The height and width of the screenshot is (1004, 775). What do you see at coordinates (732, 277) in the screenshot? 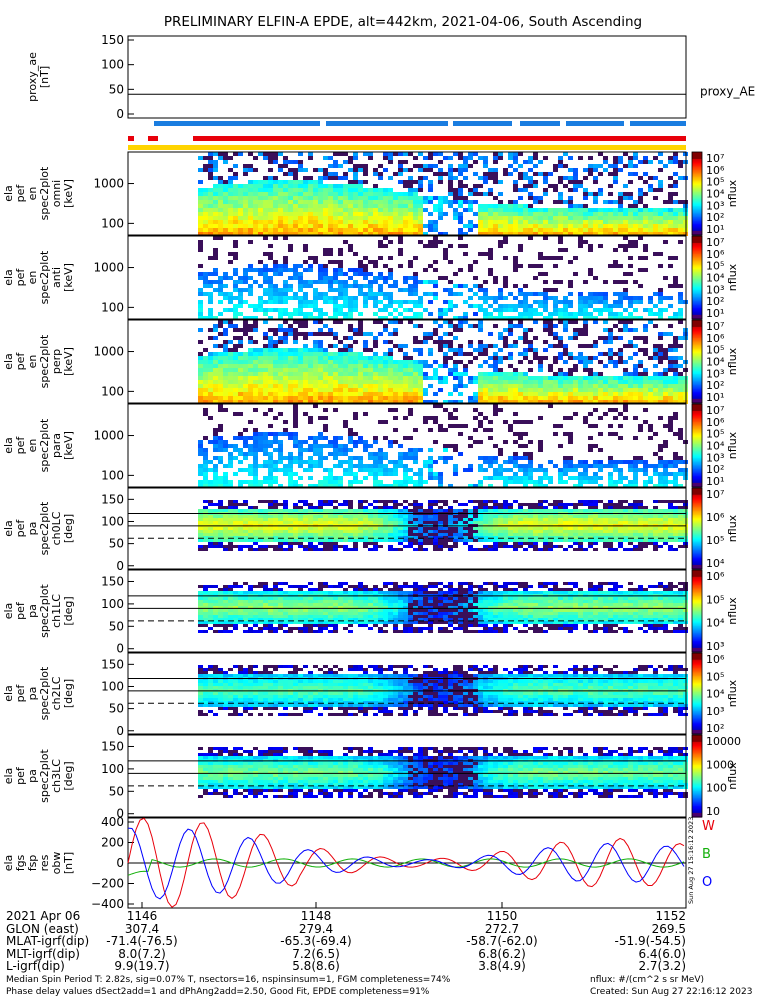
I see `panel-en1-cbar-label: nflux` at bounding box center [732, 277].